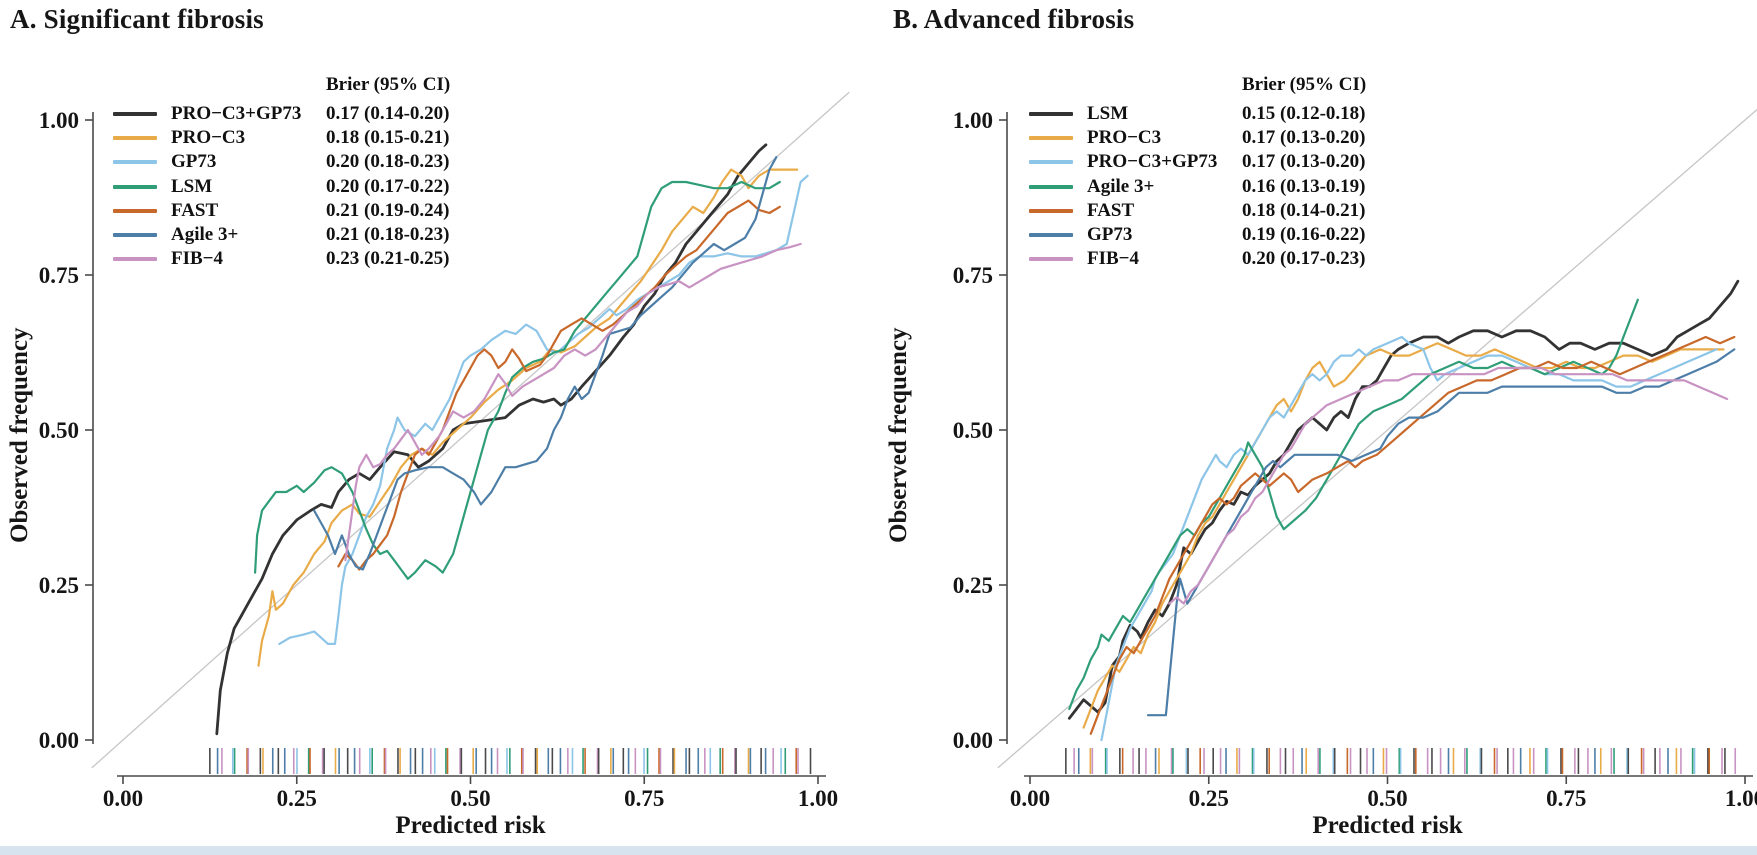 The image size is (1757, 855). I want to click on legend-item: GP73 0.19 (0.16-0.22), so click(1197, 235).